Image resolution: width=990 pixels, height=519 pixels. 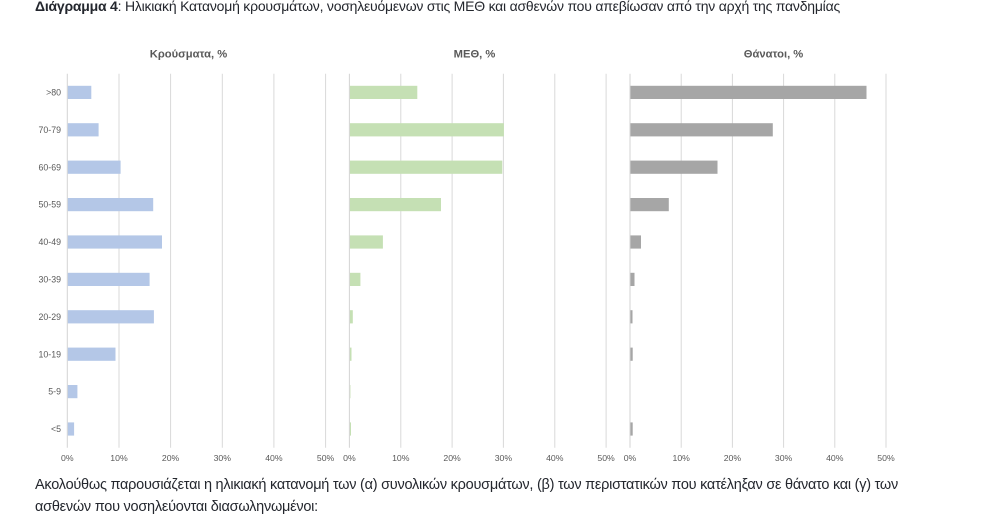 I want to click on svg-text: 10-19, so click(x=50, y=354).